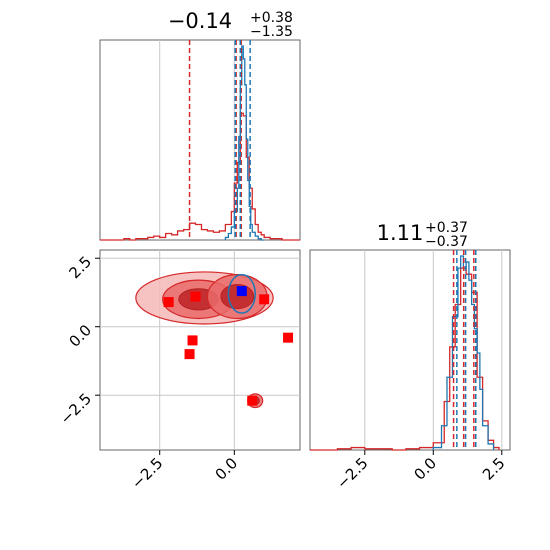 The height and width of the screenshot is (550, 550). I want to click on top-left-histograms, so click(200, 143).